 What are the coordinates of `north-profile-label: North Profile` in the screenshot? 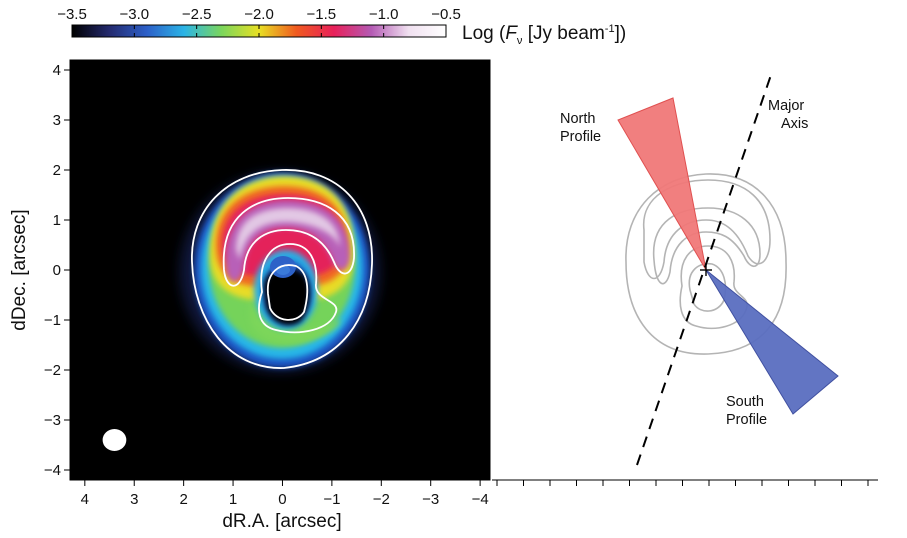 It's located at (580, 128).